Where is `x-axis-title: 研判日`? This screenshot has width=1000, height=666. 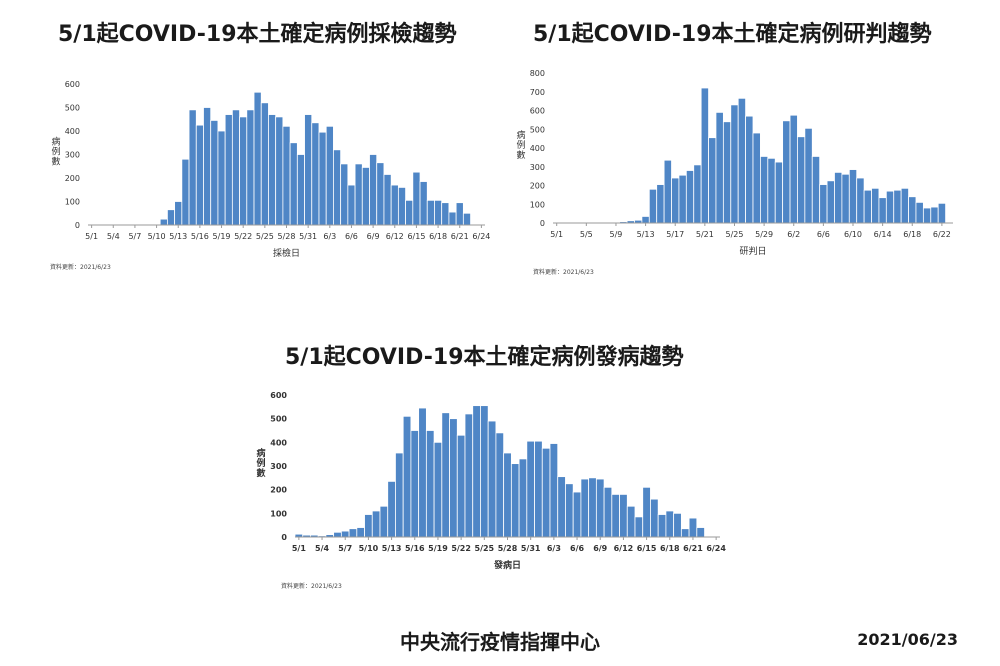 x-axis-title: 研判日 is located at coordinates (752, 251).